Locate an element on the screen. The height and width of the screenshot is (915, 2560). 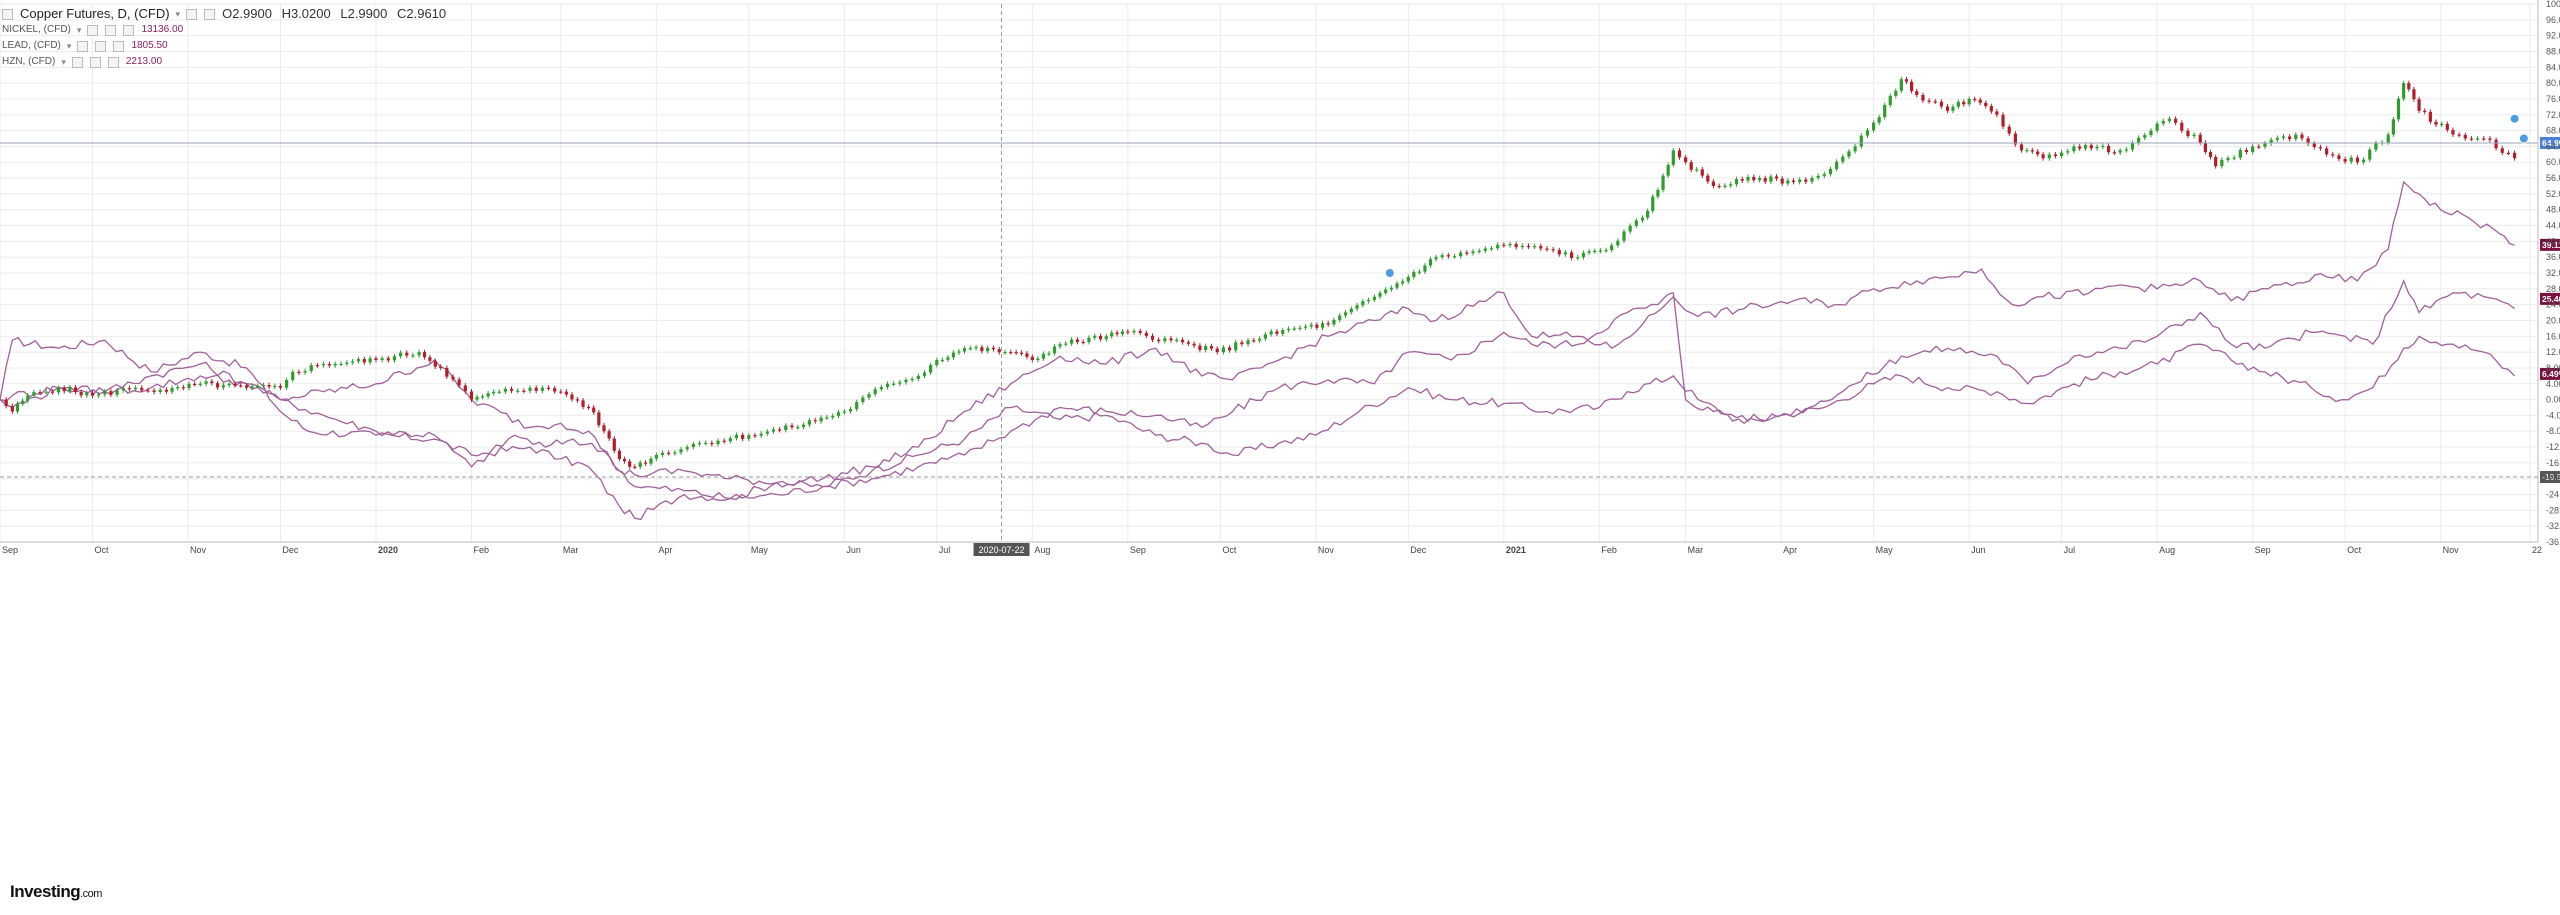
legend-row-nickel: NICKEL, (CFD) ▾ 13136.00 is located at coordinates (227, 30).